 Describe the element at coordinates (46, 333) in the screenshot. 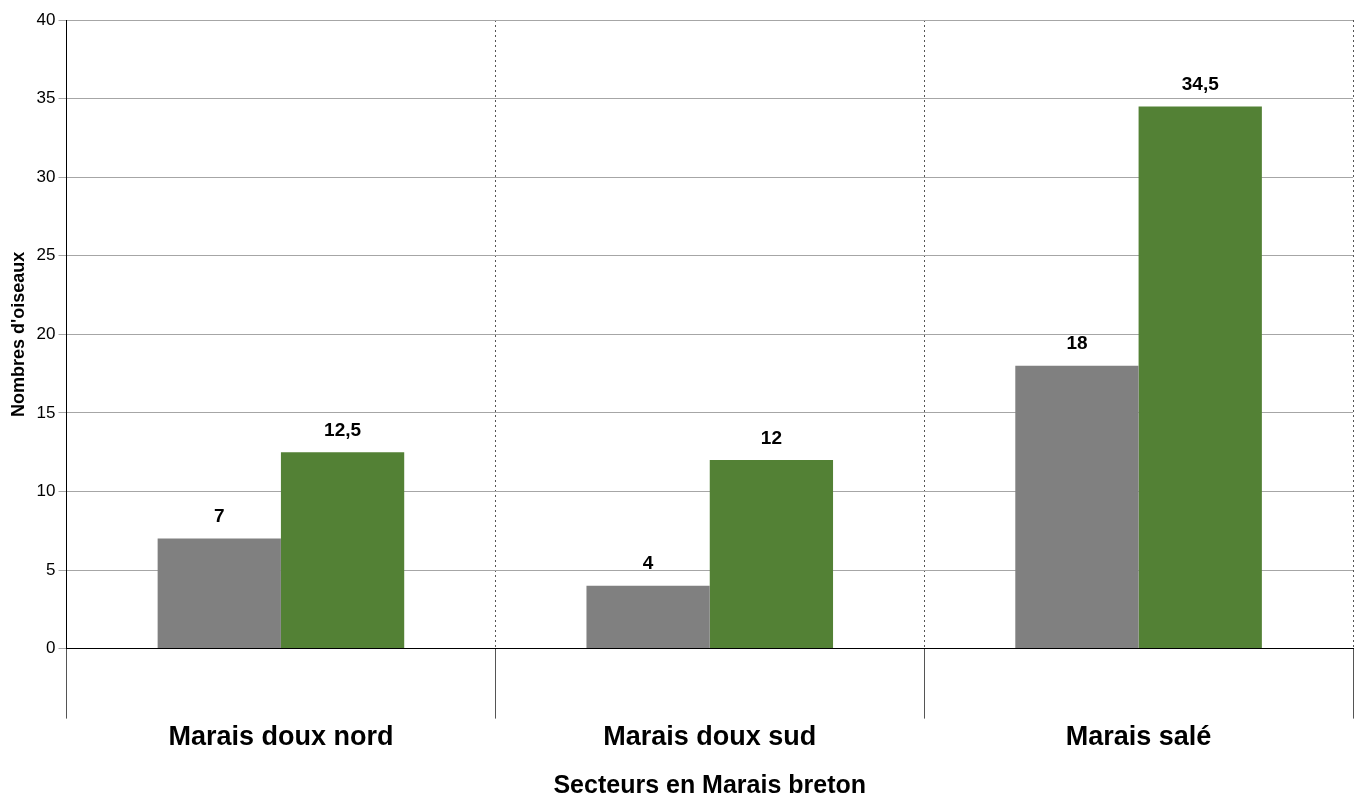

I see `y-tick-label: 20` at that location.